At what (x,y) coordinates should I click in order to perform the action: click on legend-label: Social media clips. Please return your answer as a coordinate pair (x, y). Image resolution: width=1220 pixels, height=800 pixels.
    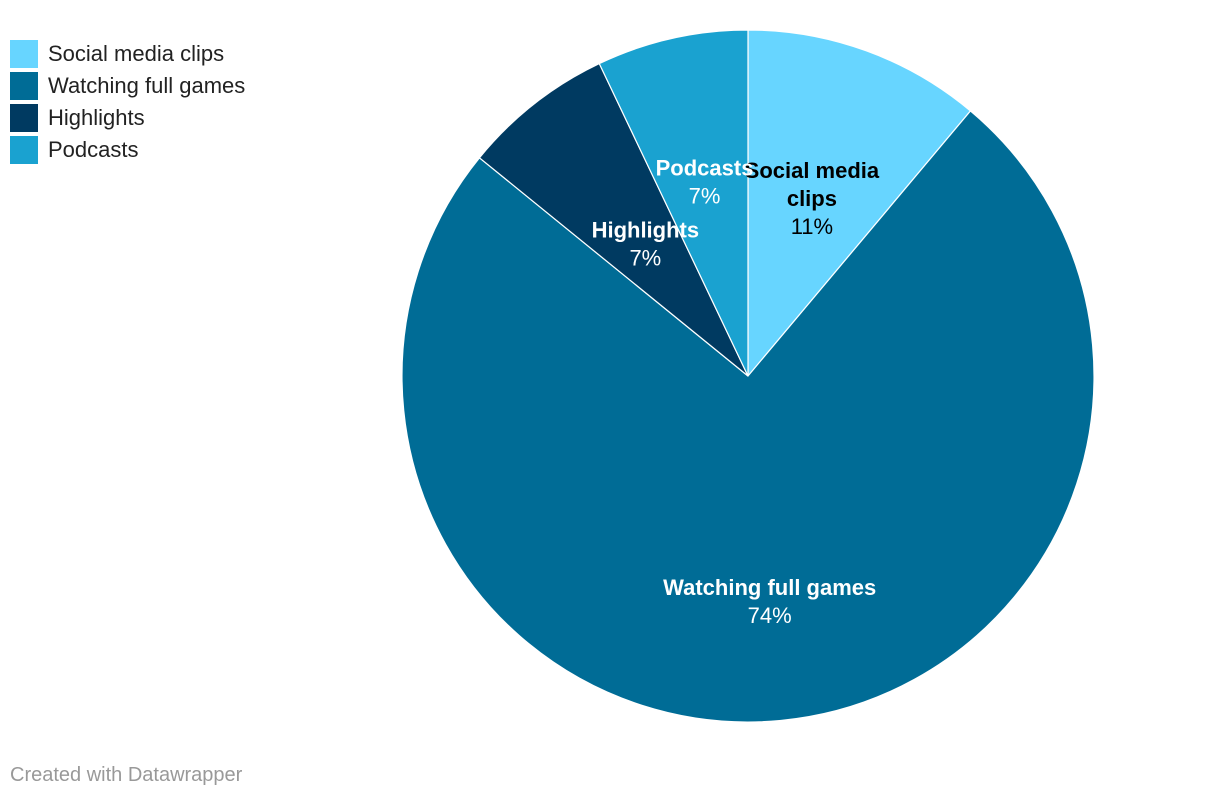
    Looking at the image, I should click on (136, 53).